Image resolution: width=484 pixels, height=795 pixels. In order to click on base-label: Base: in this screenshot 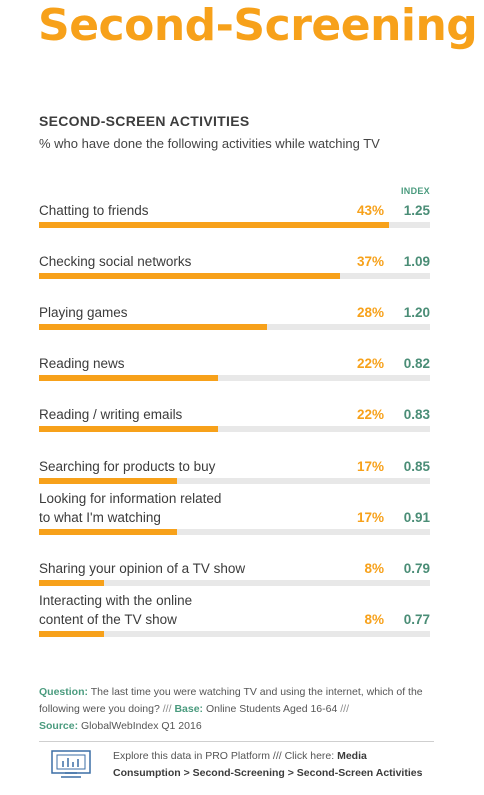, I will do `click(189, 709)`.